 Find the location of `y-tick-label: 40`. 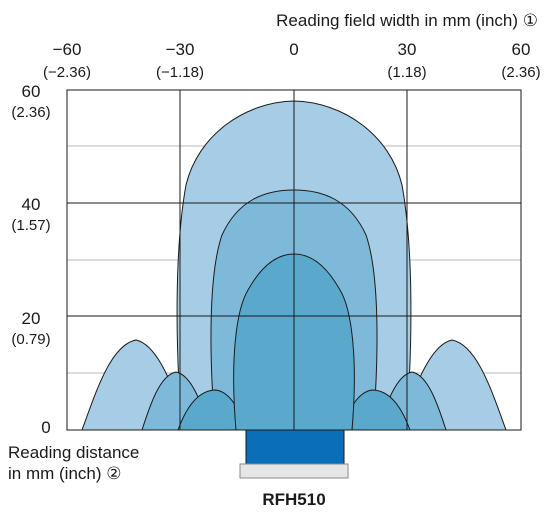

y-tick-label: 40 is located at coordinates (31, 204).